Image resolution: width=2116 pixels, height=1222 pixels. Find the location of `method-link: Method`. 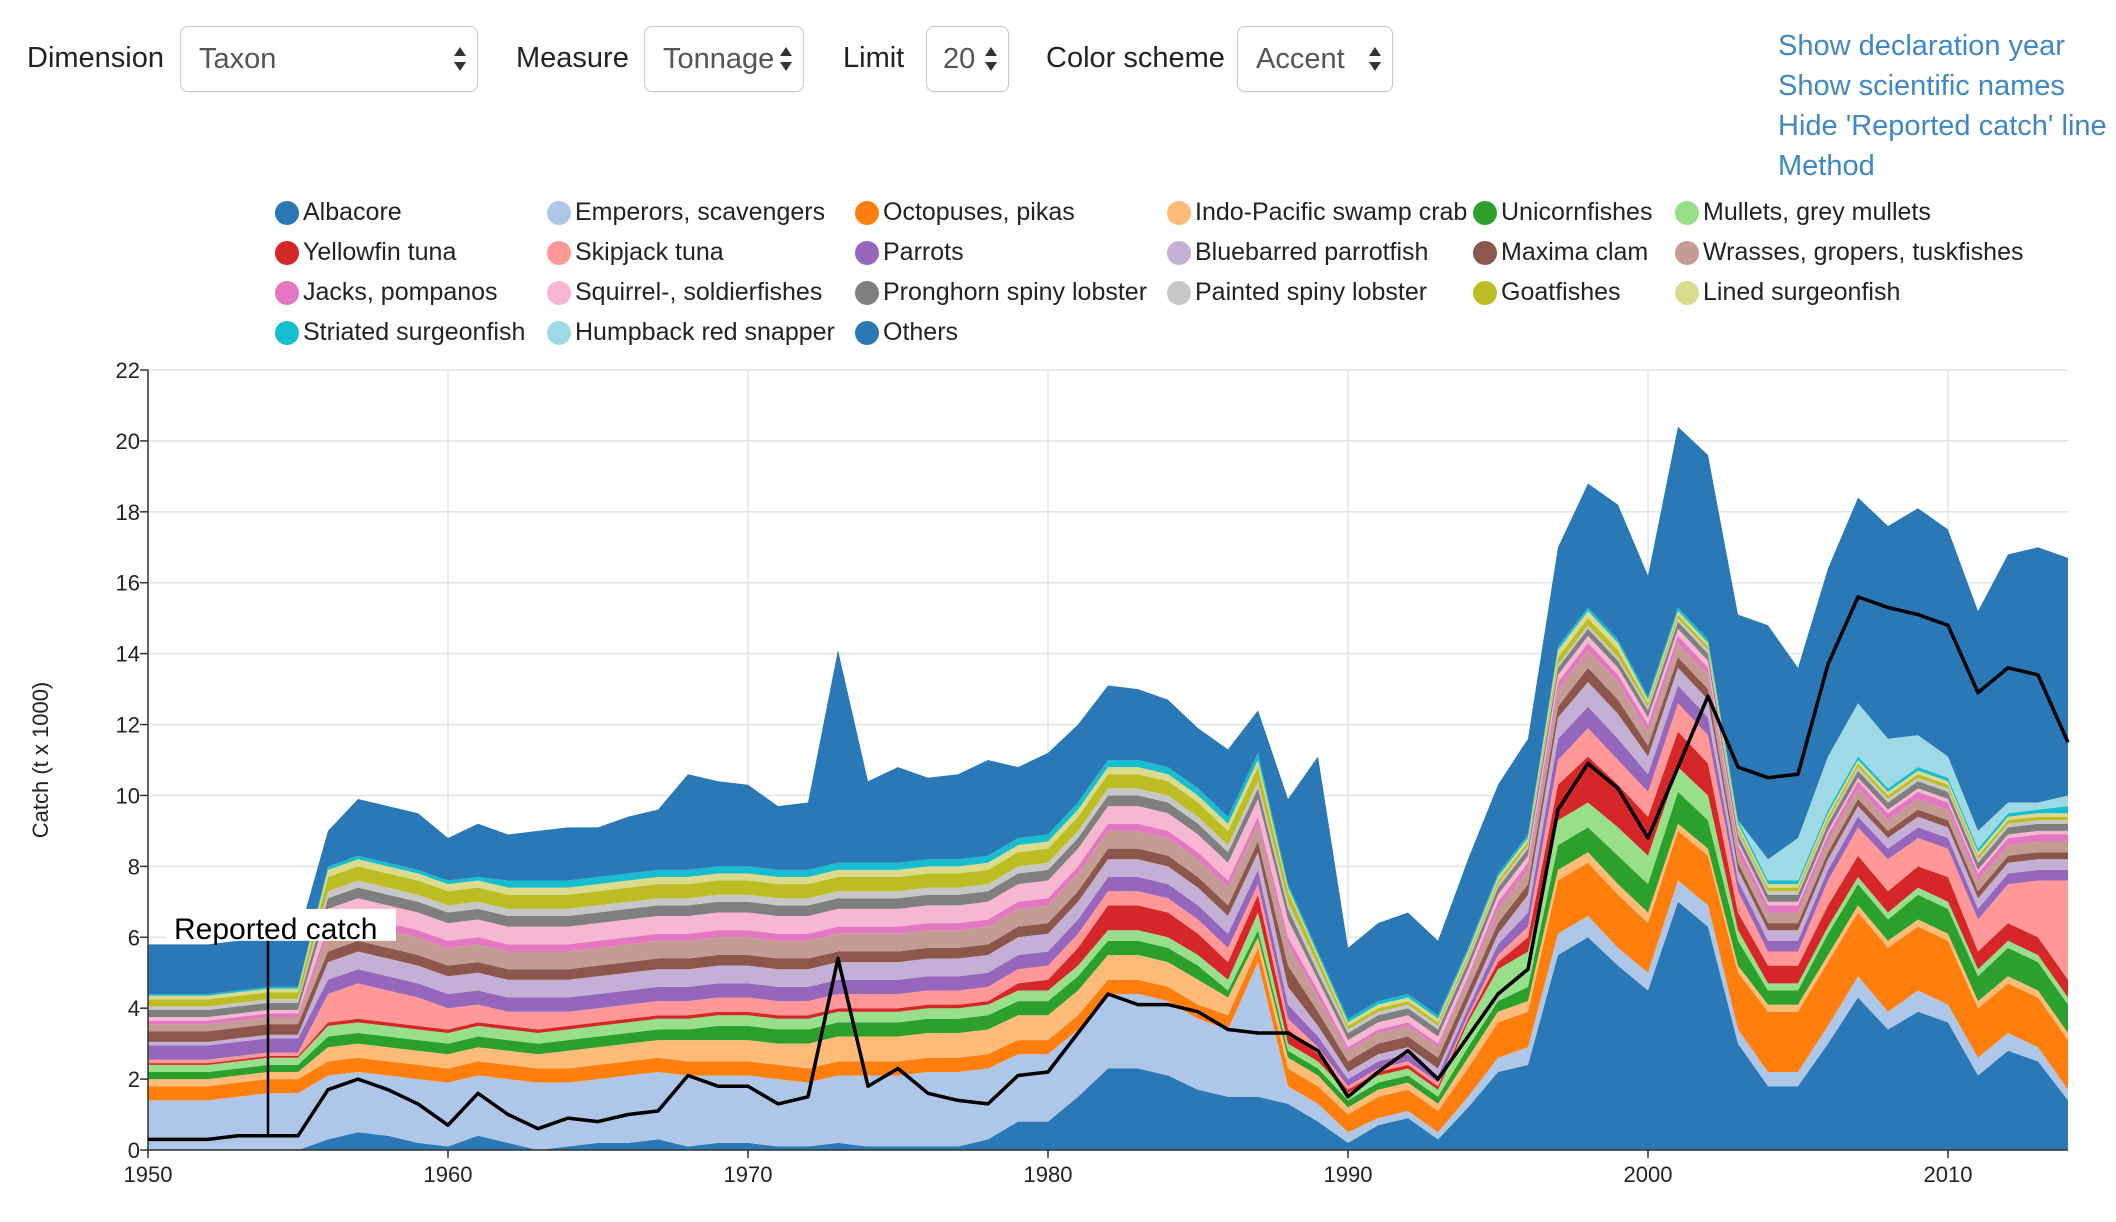

method-link: Method is located at coordinates (1826, 166).